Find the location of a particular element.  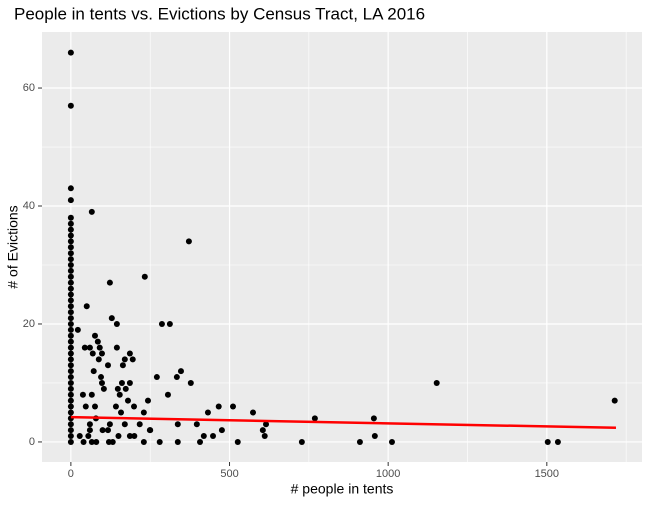

x-tick-label: 500 is located at coordinates (229, 474).